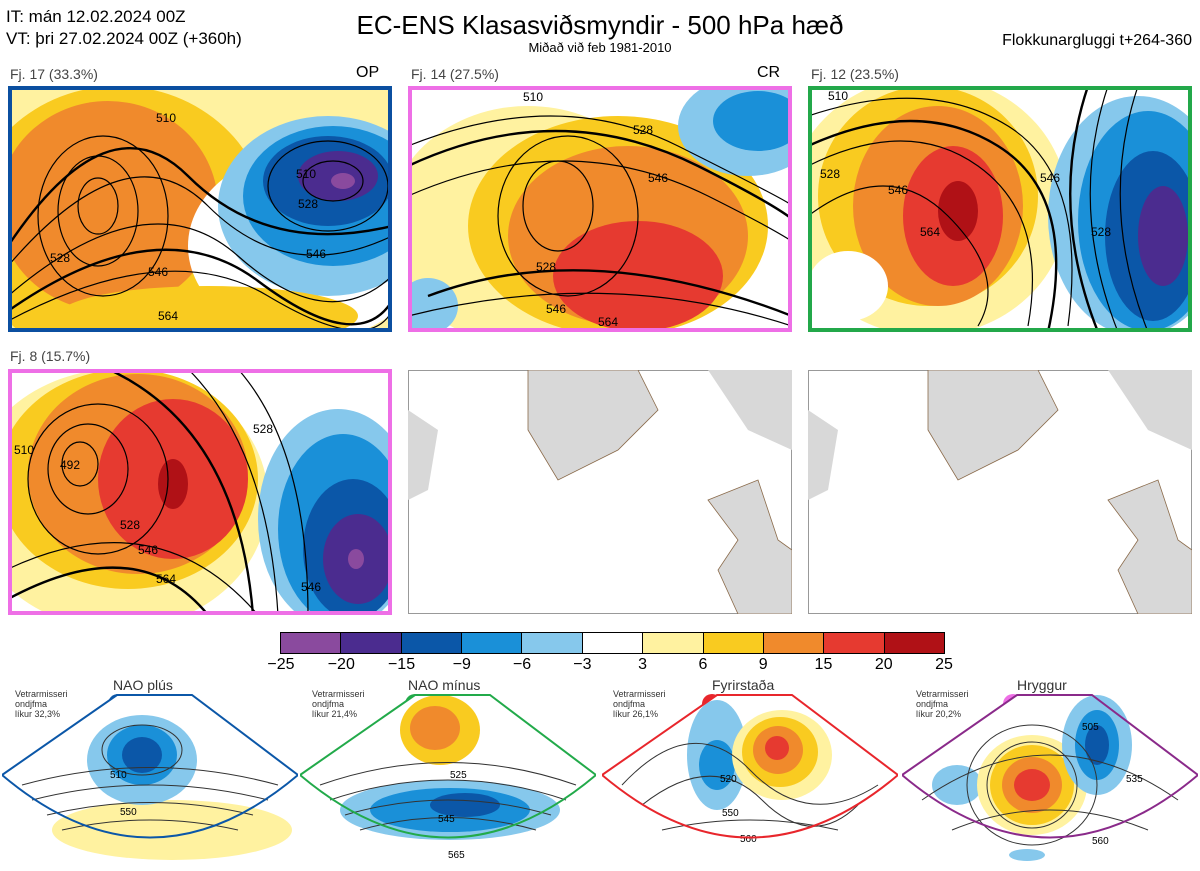  What do you see at coordinates (200, 492) in the screenshot?
I see `cluster-map-4: 510 492 528 546 564 528 546` at bounding box center [200, 492].